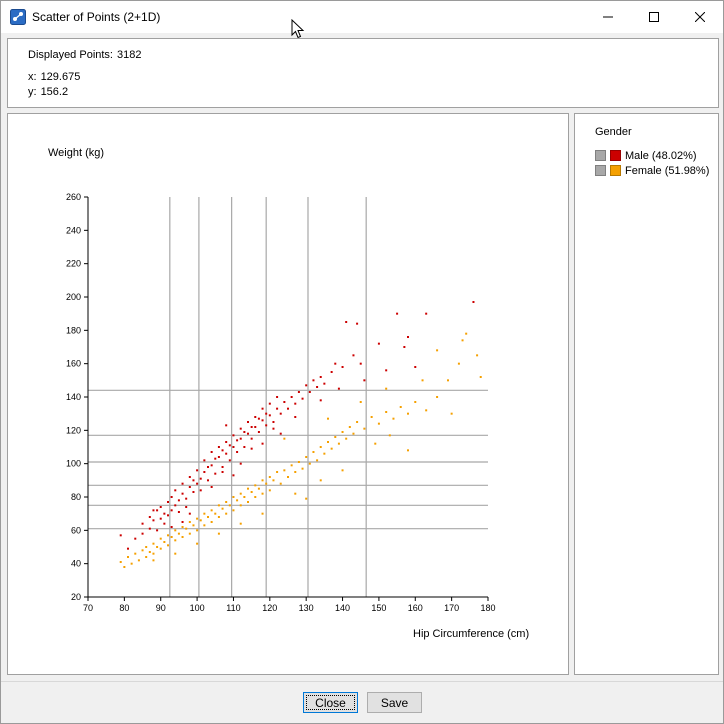 This screenshot has height=724, width=724. I want to click on x-tick-label-10: 170, so click(451, 608).